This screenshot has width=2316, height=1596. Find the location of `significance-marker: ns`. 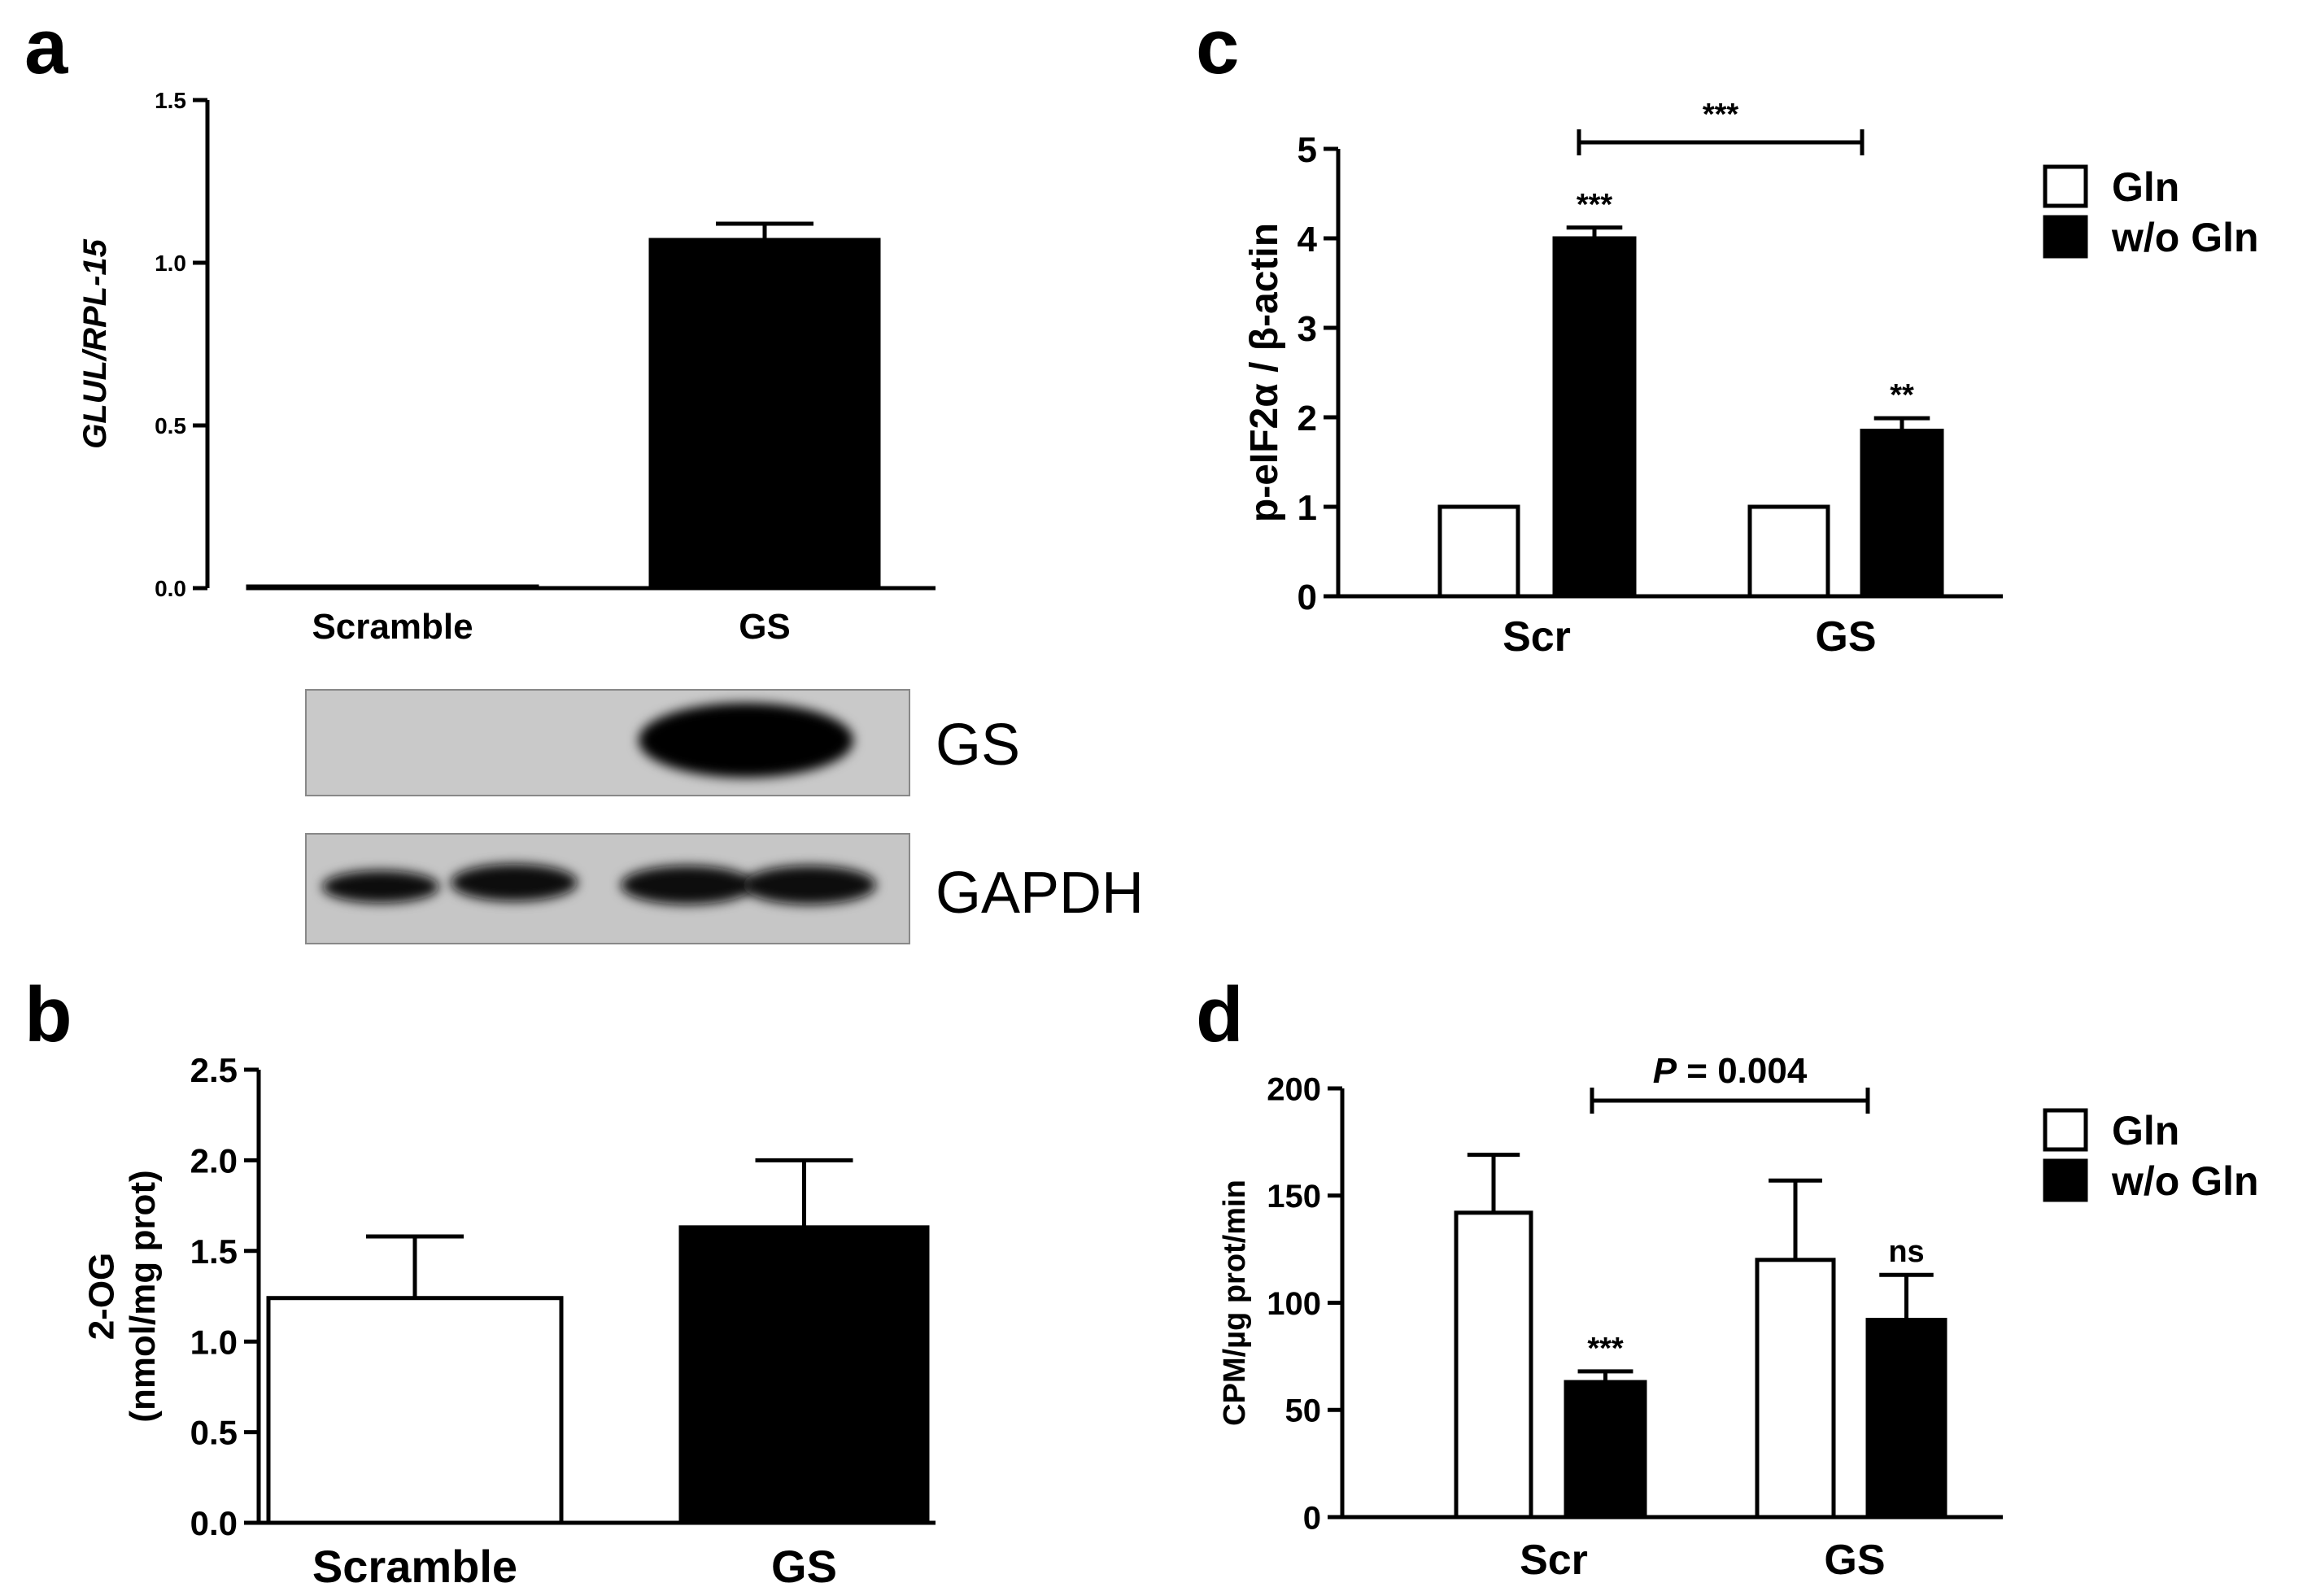

significance-marker: ns is located at coordinates (1906, 1252).